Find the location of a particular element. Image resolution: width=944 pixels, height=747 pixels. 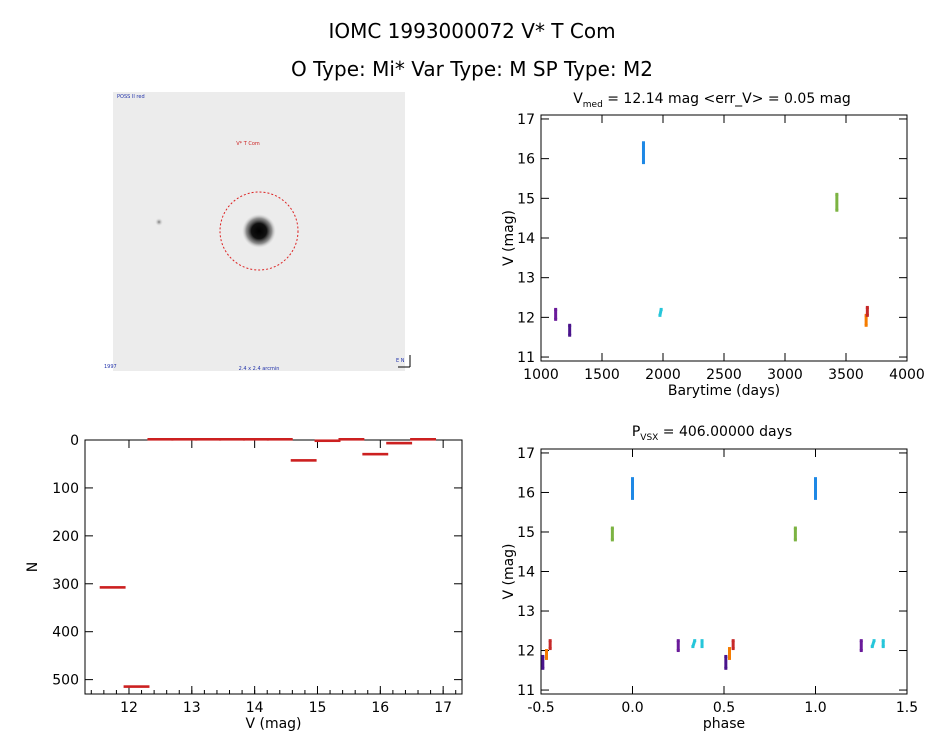

target-circle is located at coordinates (259, 231).